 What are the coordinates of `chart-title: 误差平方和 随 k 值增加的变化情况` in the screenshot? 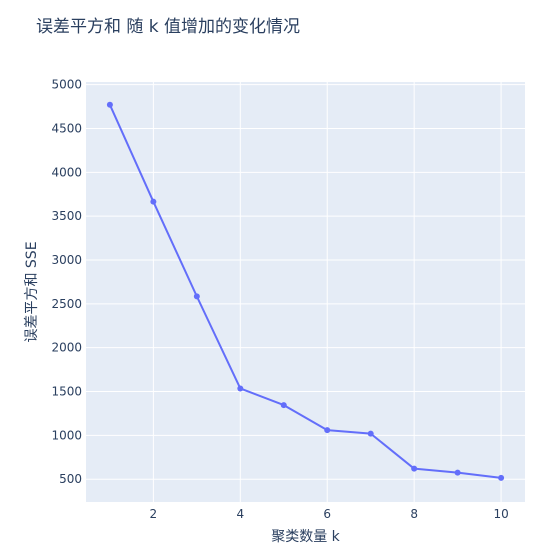 It's located at (168, 27).